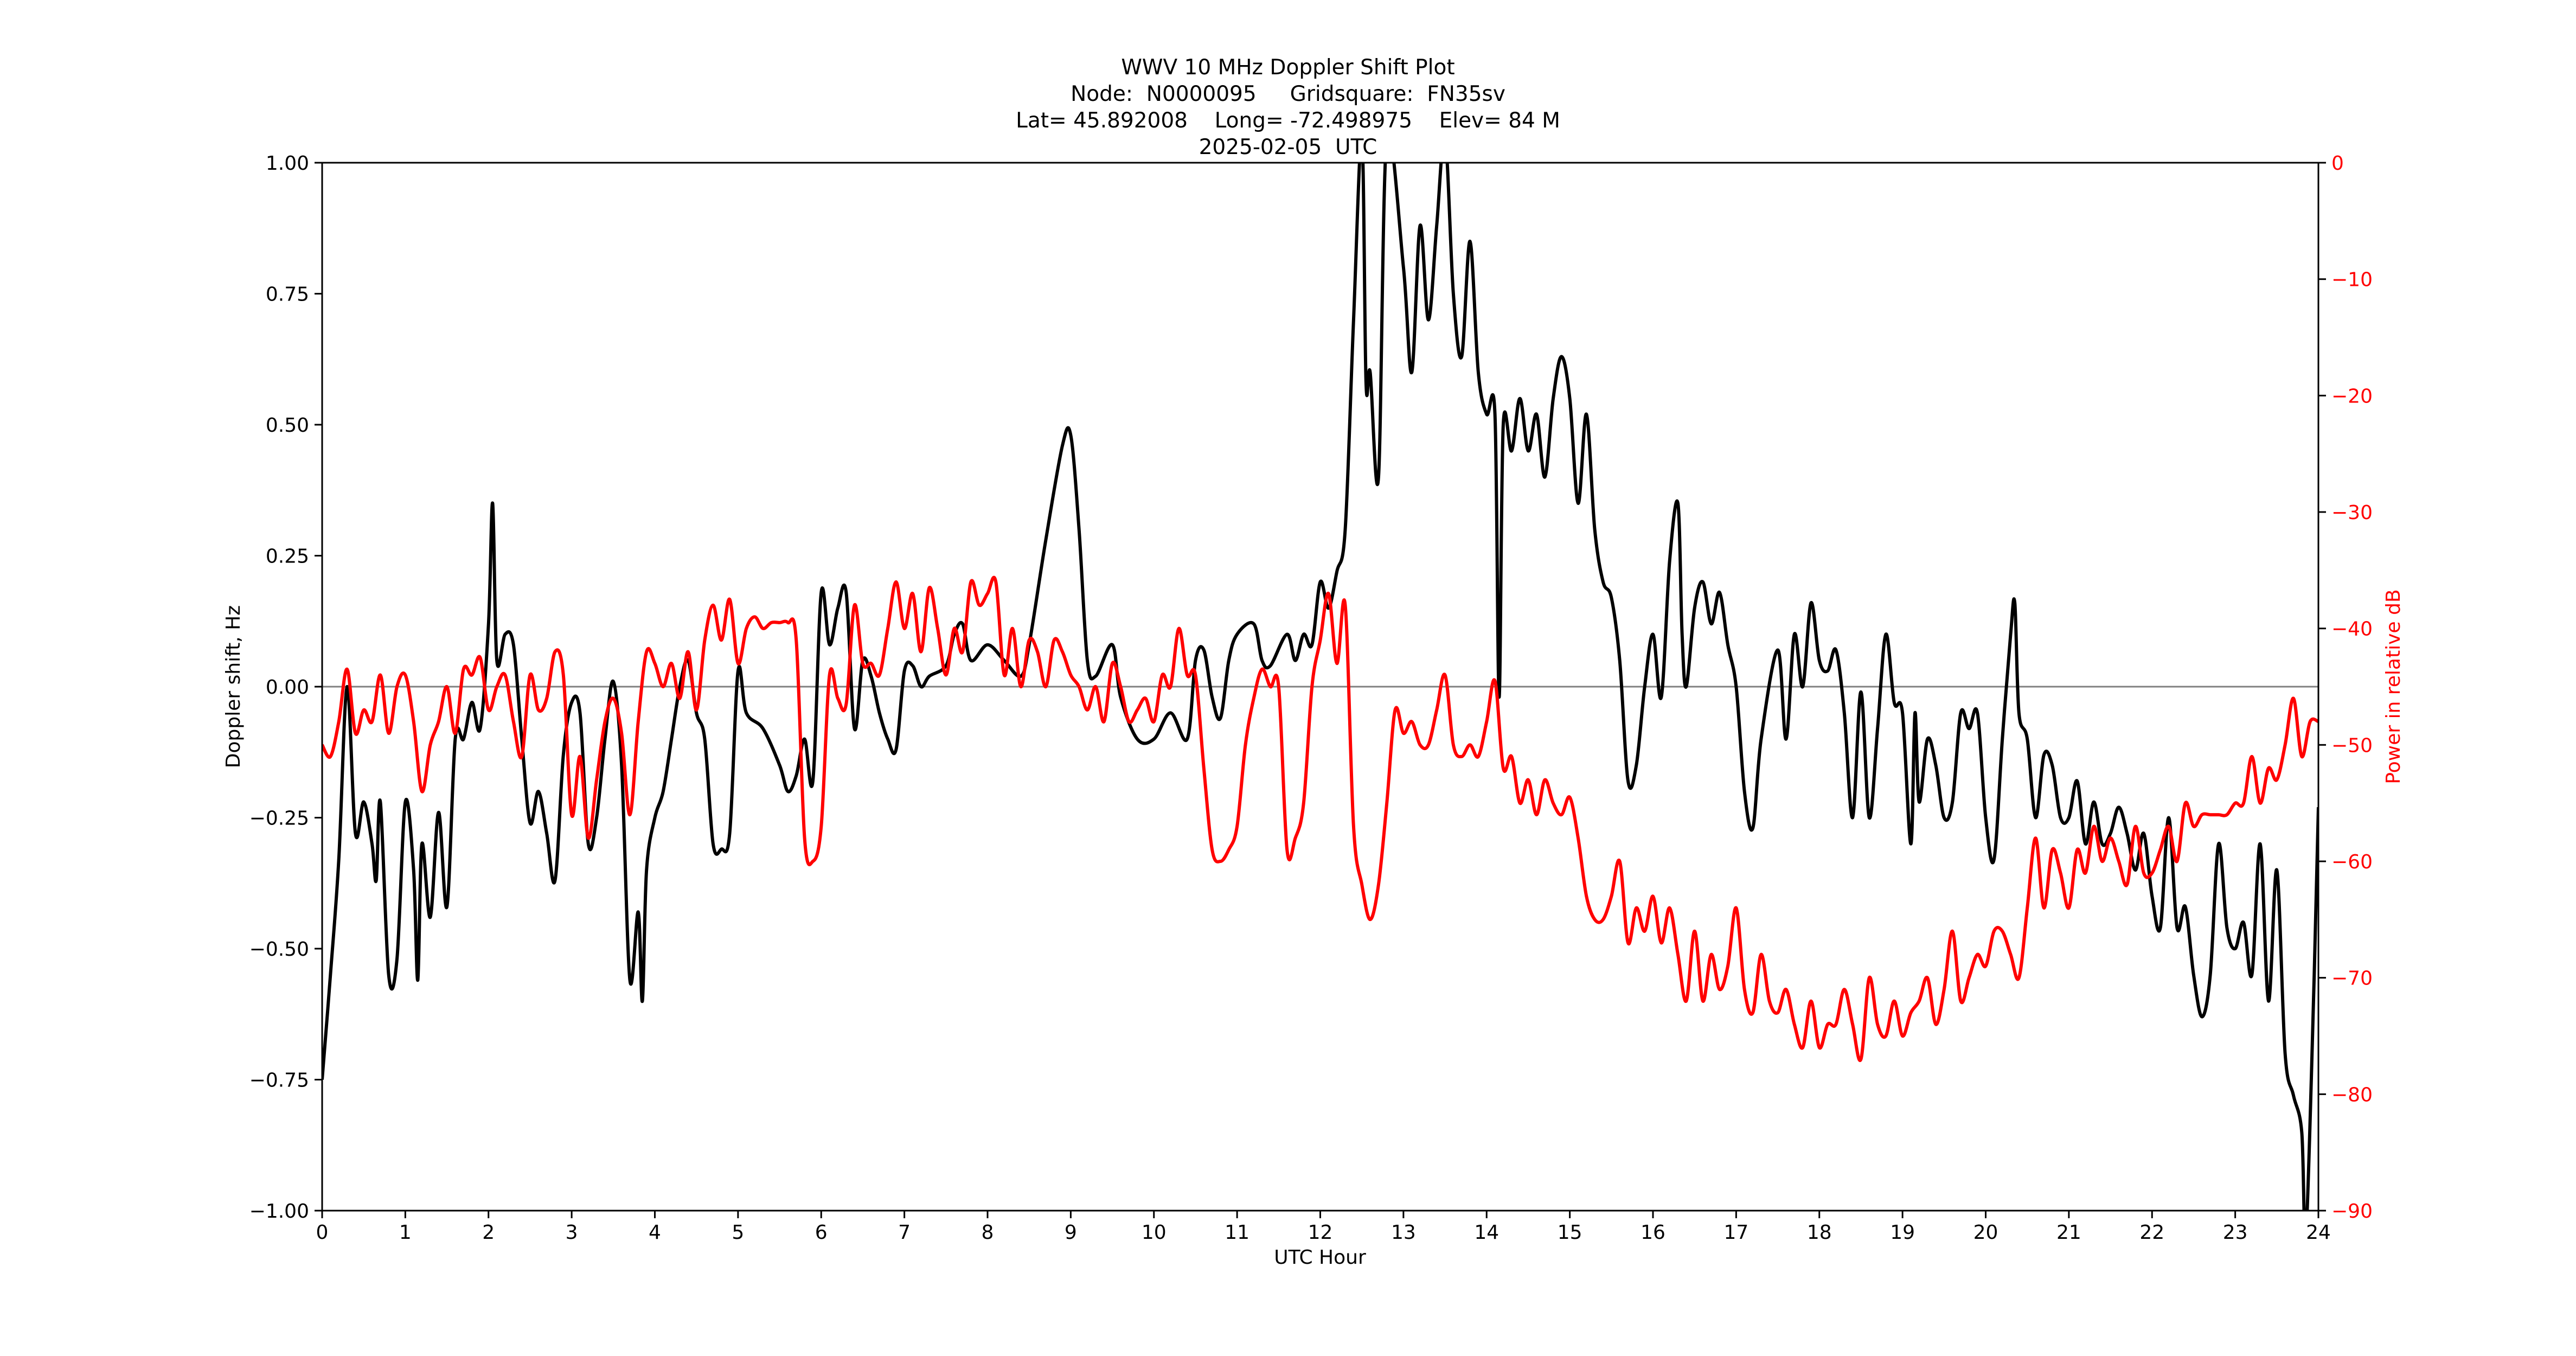  I want to click on y-tick-label: 0.25, so click(287, 557).